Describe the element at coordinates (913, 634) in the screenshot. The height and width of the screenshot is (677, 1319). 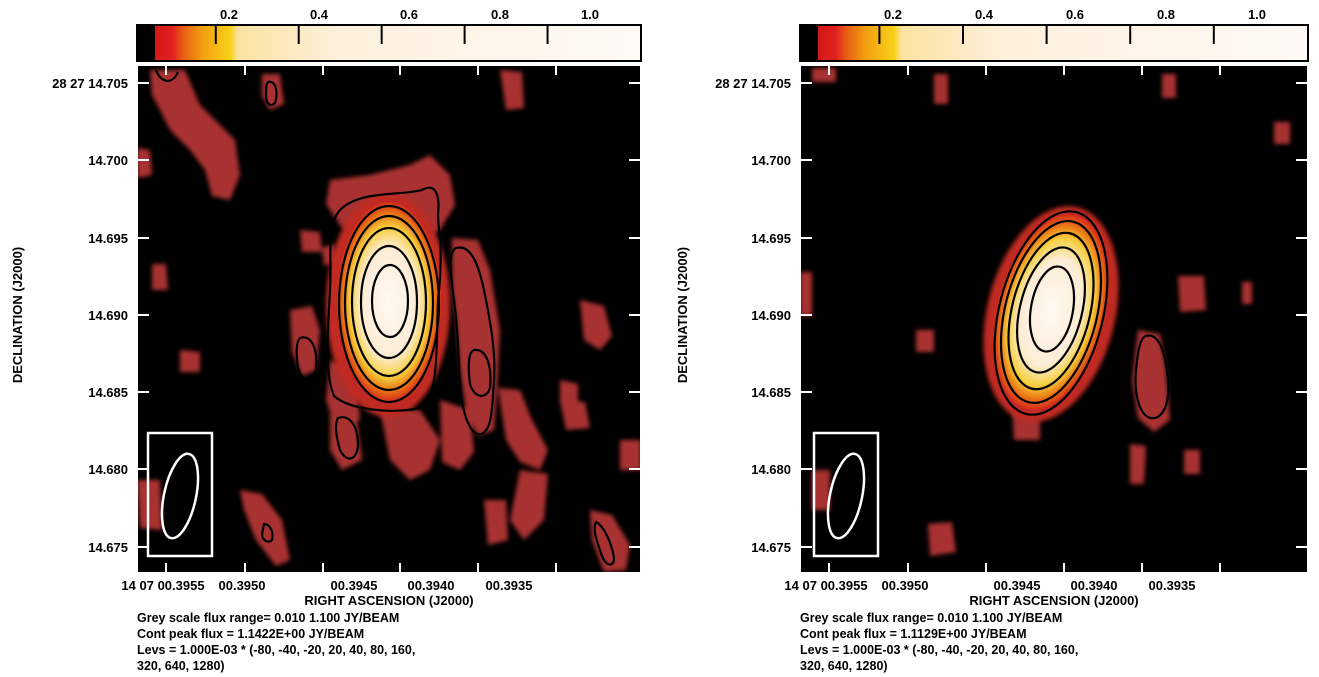
I see `peak-flux-note: Cont peak flux = 1.1129E+00 JY/BEAM` at that location.